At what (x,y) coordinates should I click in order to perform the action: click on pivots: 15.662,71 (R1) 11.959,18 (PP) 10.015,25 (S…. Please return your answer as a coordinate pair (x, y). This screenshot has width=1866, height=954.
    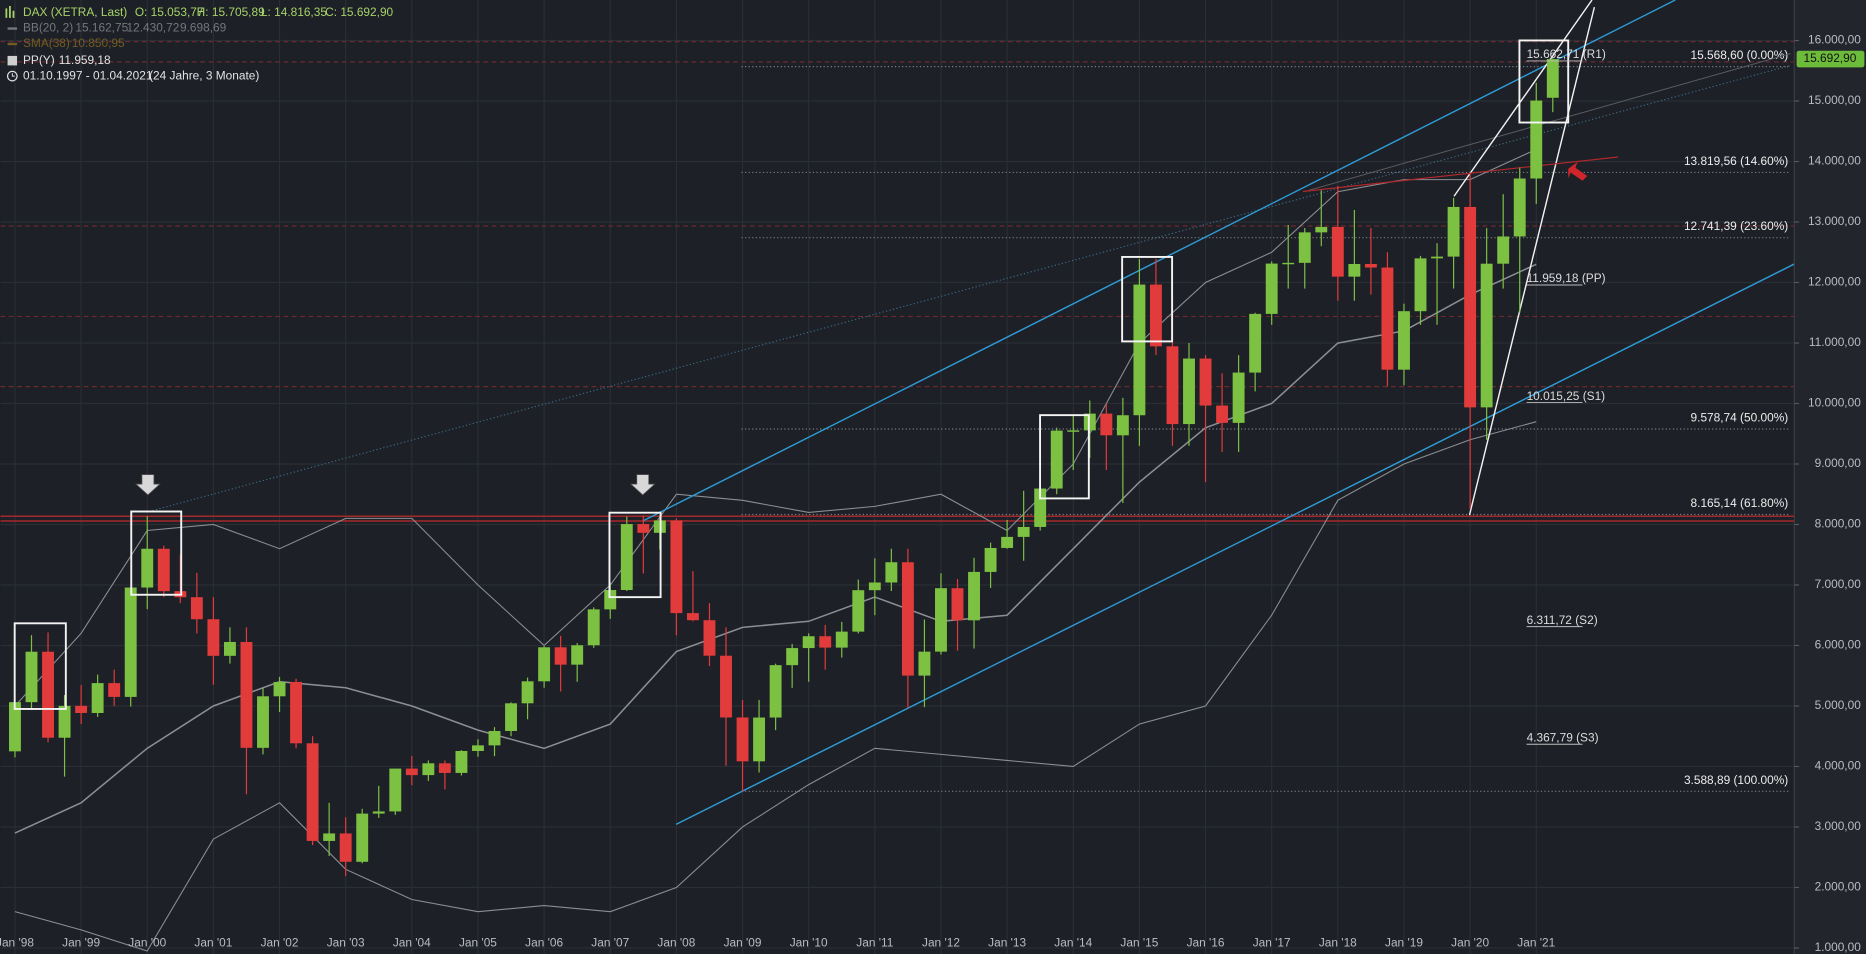
    Looking at the image, I should click on (1566, 396).